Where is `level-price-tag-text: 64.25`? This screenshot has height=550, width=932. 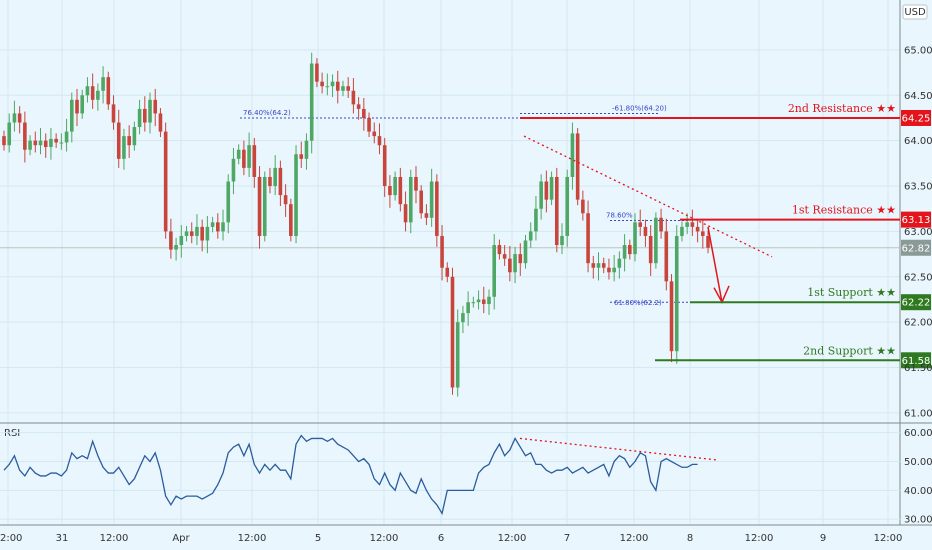
level-price-tag-text: 64.25 is located at coordinates (916, 118).